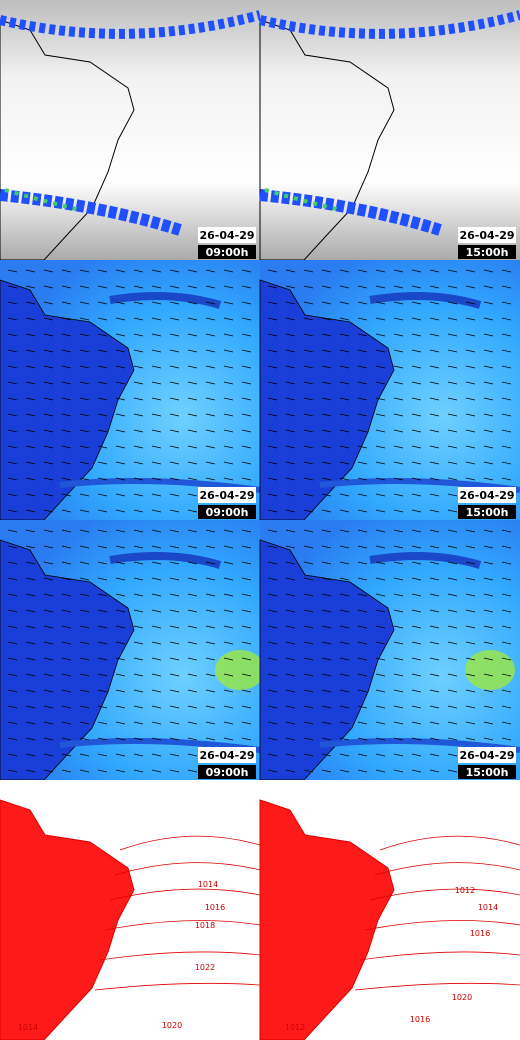 The width and height of the screenshot is (520, 1040). I want to click on isobar, so click(442, 925).